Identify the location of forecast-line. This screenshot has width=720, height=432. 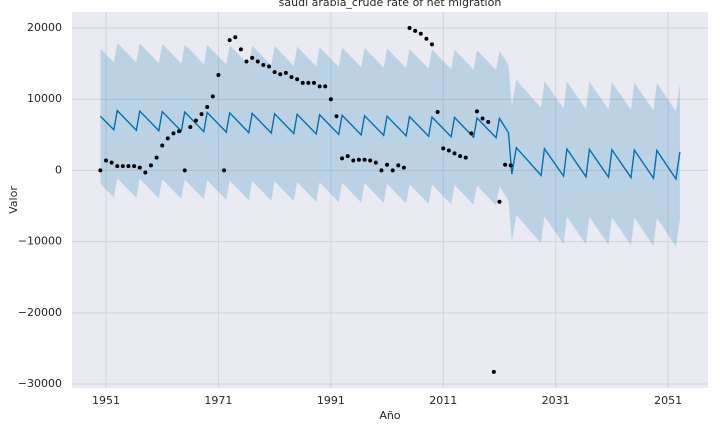
(390, 145).